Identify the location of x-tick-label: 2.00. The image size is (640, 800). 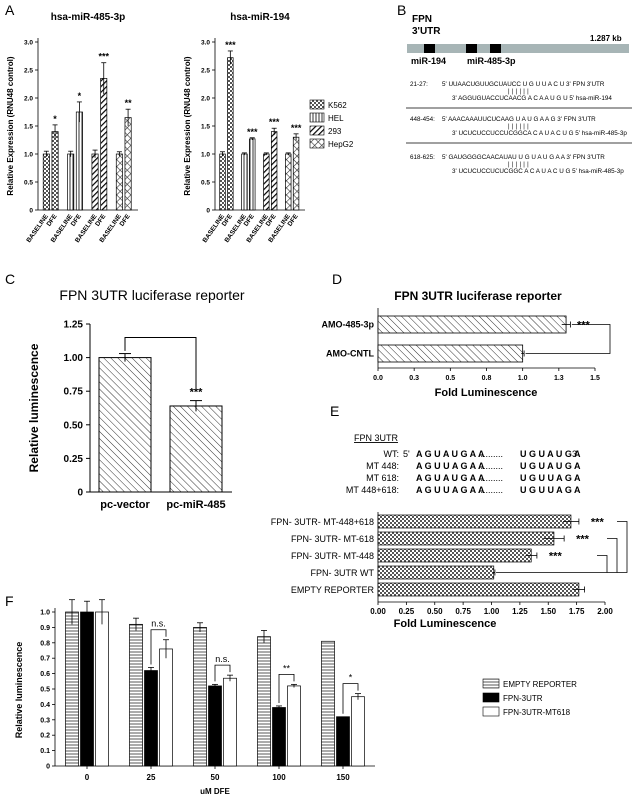
(605, 611).